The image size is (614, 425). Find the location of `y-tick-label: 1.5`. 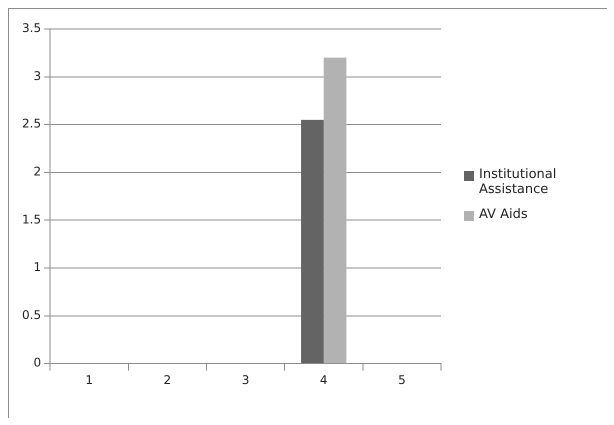

y-tick-label: 1.5 is located at coordinates (32, 219).